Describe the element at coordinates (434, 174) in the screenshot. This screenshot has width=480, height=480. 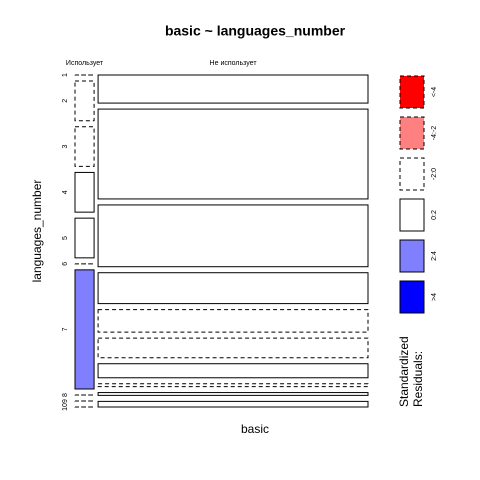
I see `legend-label: -2:0` at that location.